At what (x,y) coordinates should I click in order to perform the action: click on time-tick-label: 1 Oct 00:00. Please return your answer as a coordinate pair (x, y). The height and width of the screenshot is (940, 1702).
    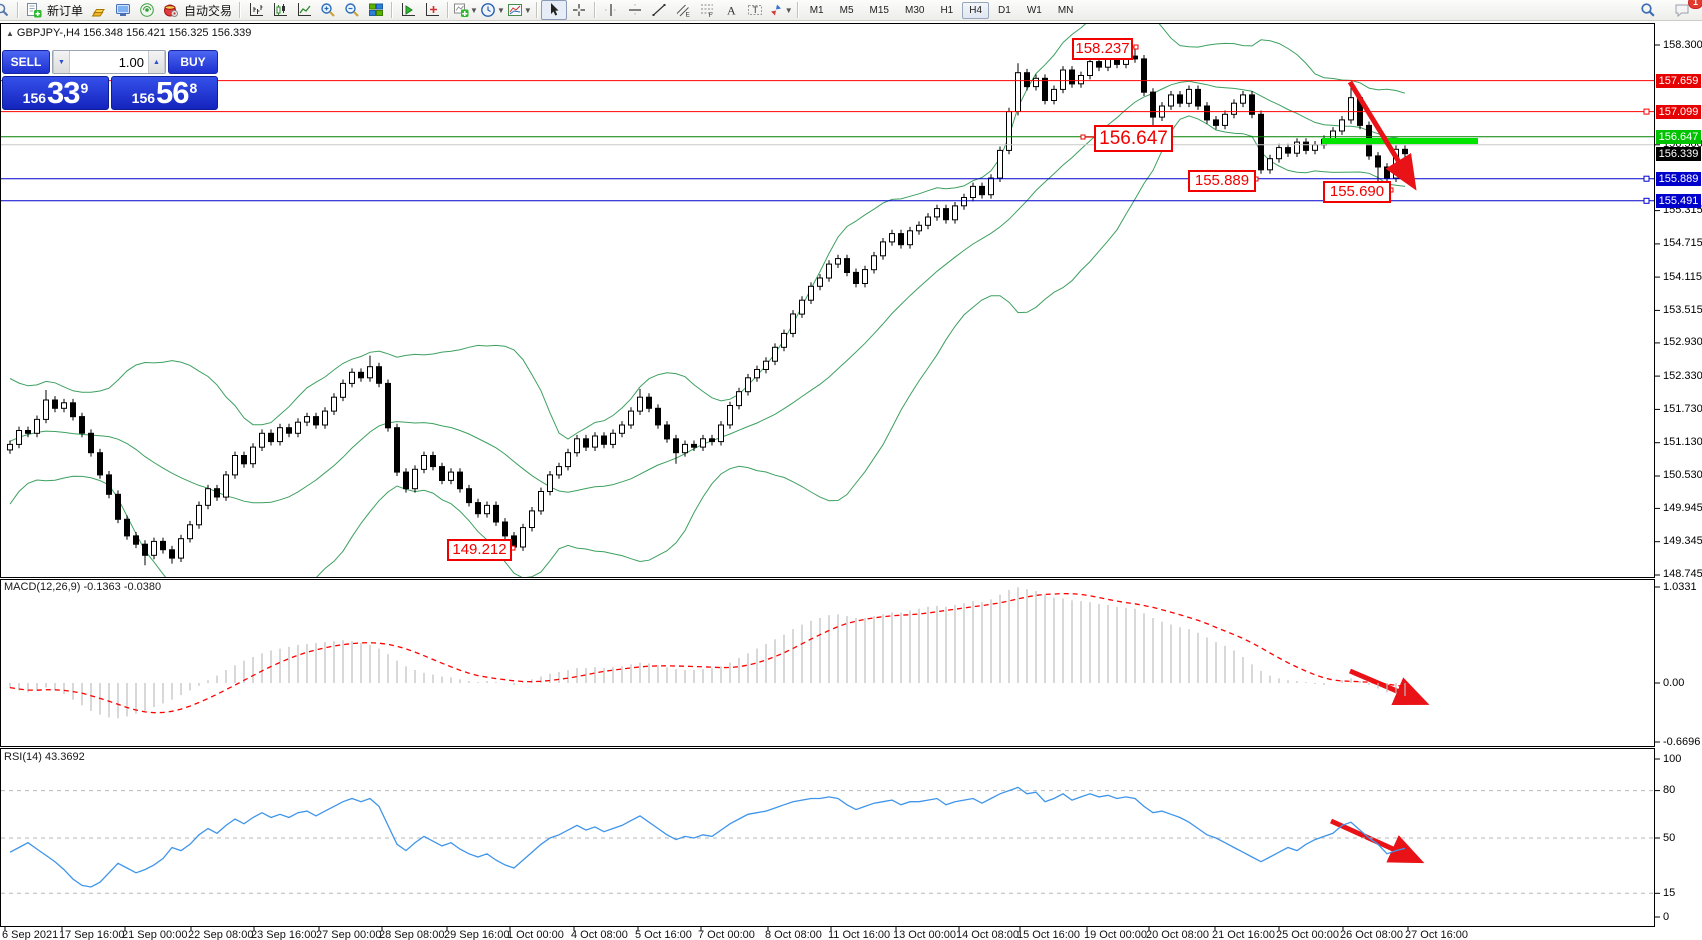
    Looking at the image, I should click on (535, 934).